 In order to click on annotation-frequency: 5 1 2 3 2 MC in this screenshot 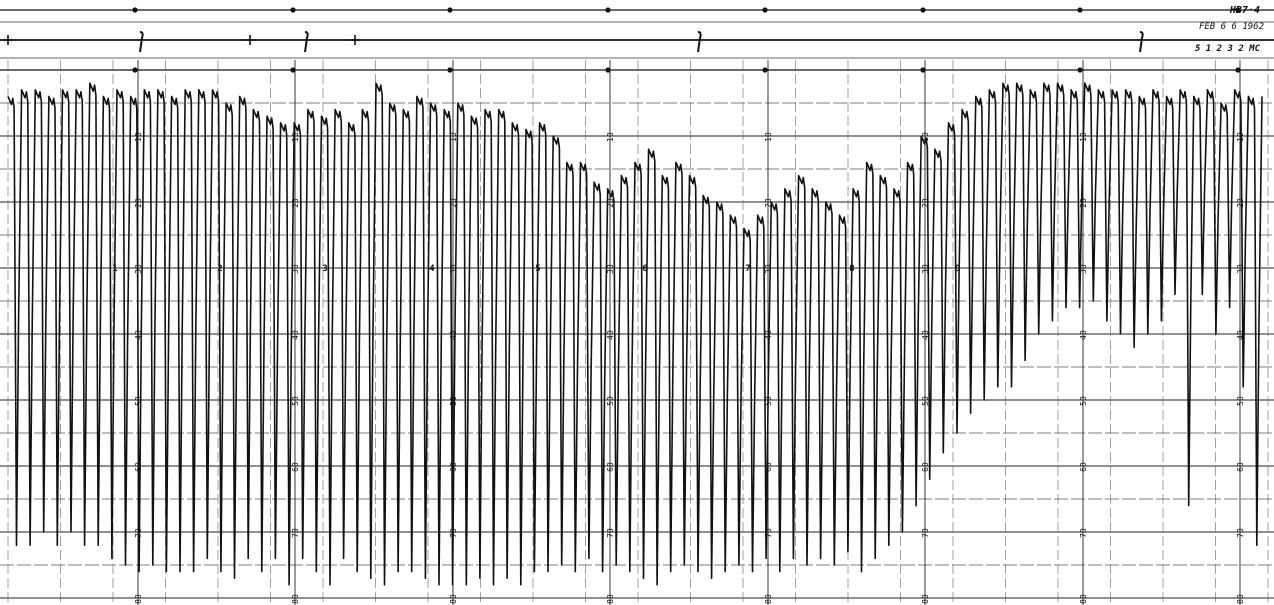, I will do `click(1227, 49)`.